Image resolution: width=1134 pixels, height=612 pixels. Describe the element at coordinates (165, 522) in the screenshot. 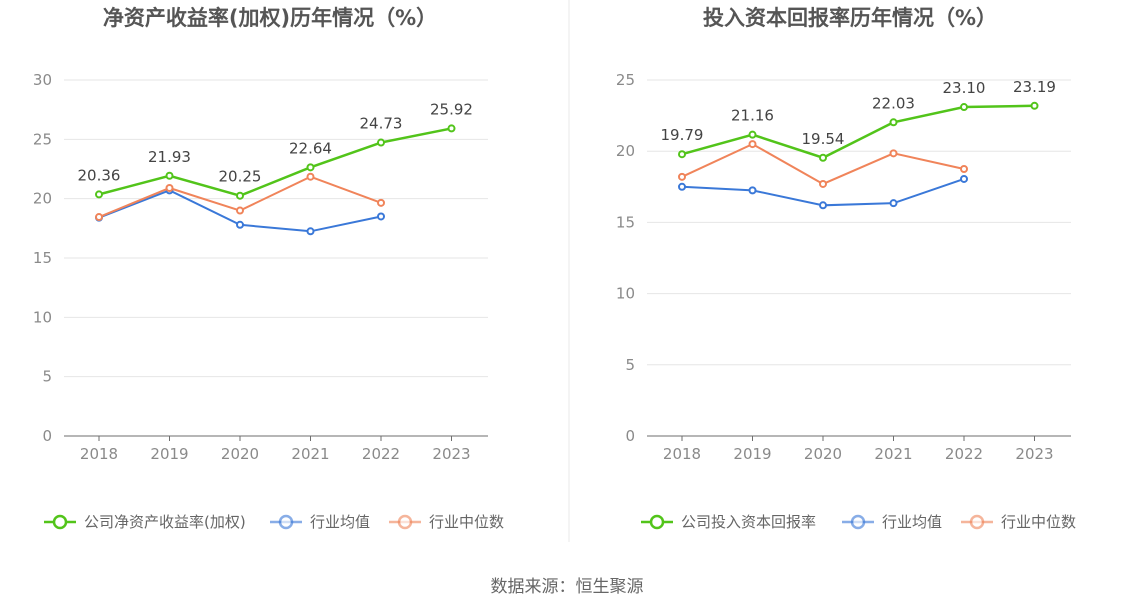

I see `legend-label: 公司净资产收益率(加权)` at that location.